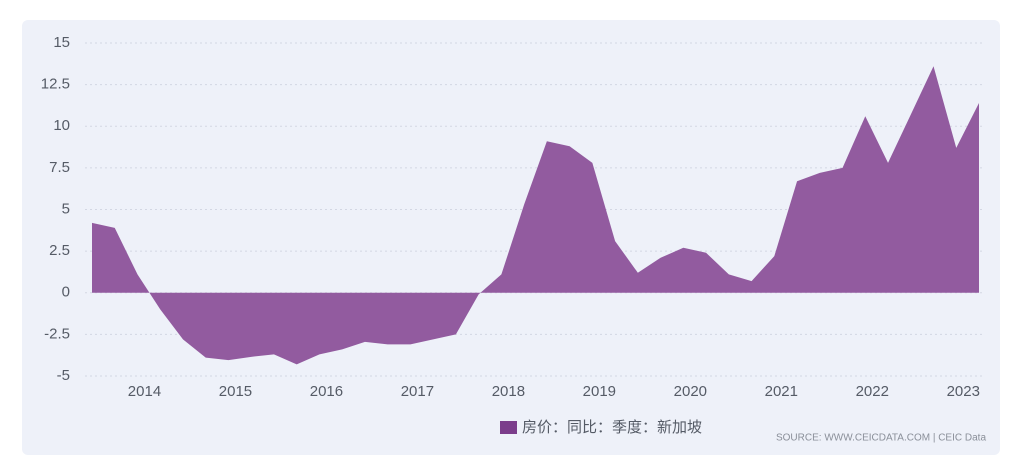  What do you see at coordinates (63, 375) in the screenshot?
I see `y-tick-label: -5` at bounding box center [63, 375].